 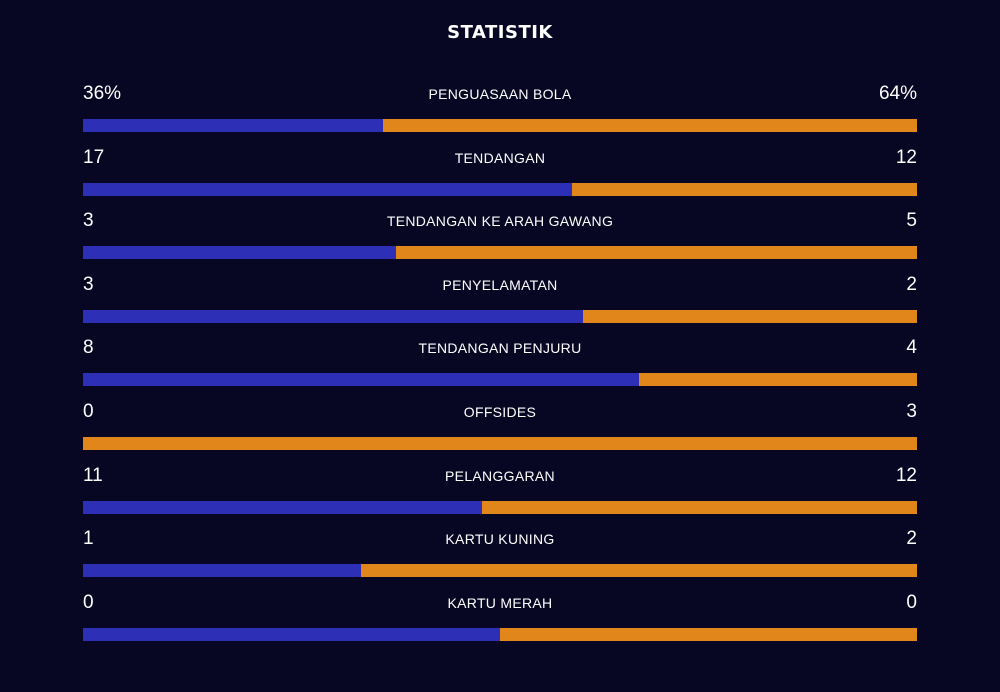 I want to click on home-value: 1, so click(x=88, y=539).